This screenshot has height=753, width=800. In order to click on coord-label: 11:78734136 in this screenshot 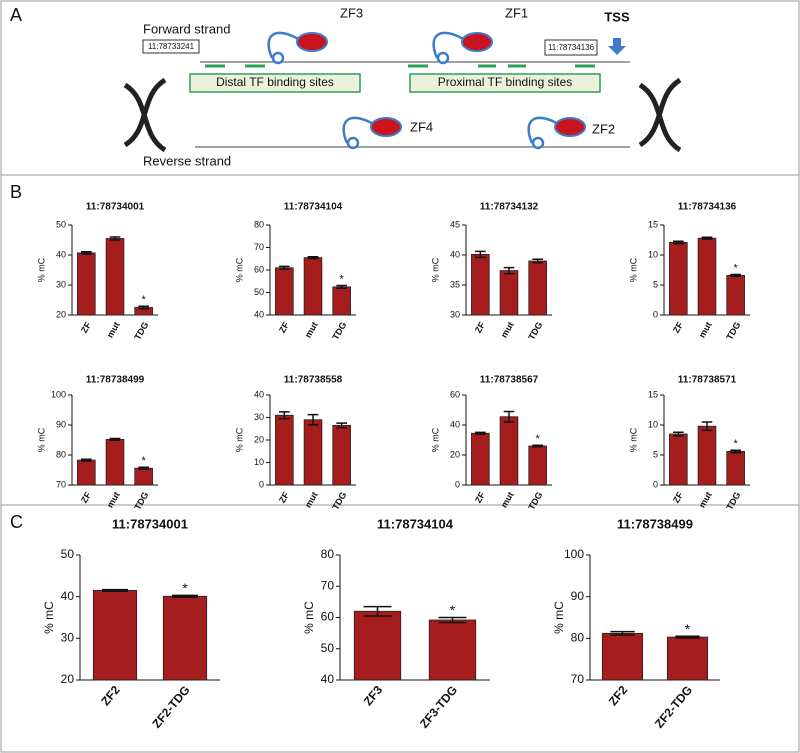, I will do `click(571, 47)`.